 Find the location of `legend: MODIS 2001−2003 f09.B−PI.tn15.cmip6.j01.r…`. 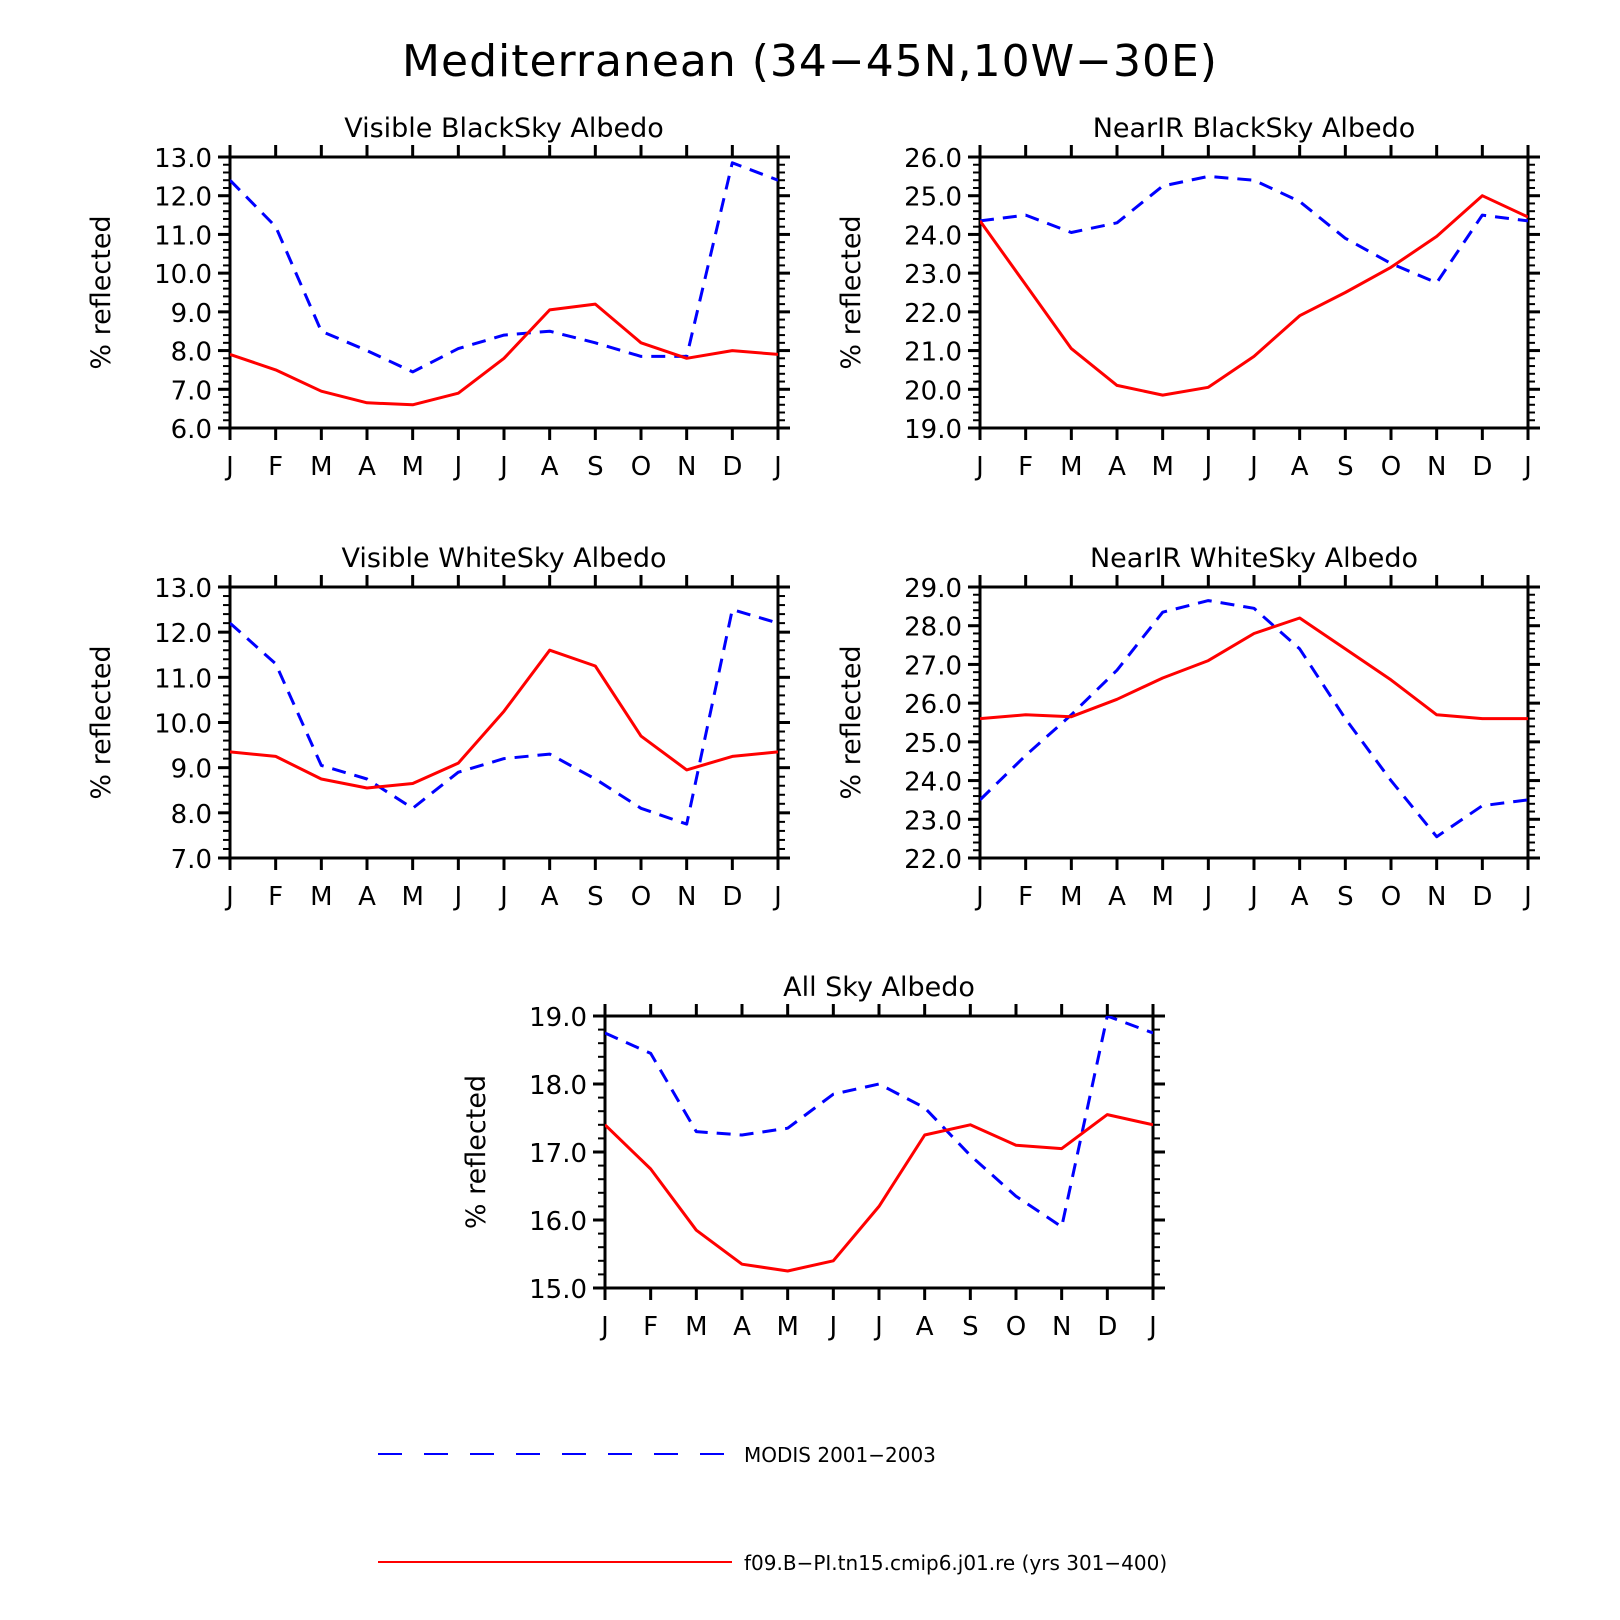

legend: MODIS 2001−2003 f09.B−PI.tn15.cmip6.j01.r… is located at coordinates (772, 1509).